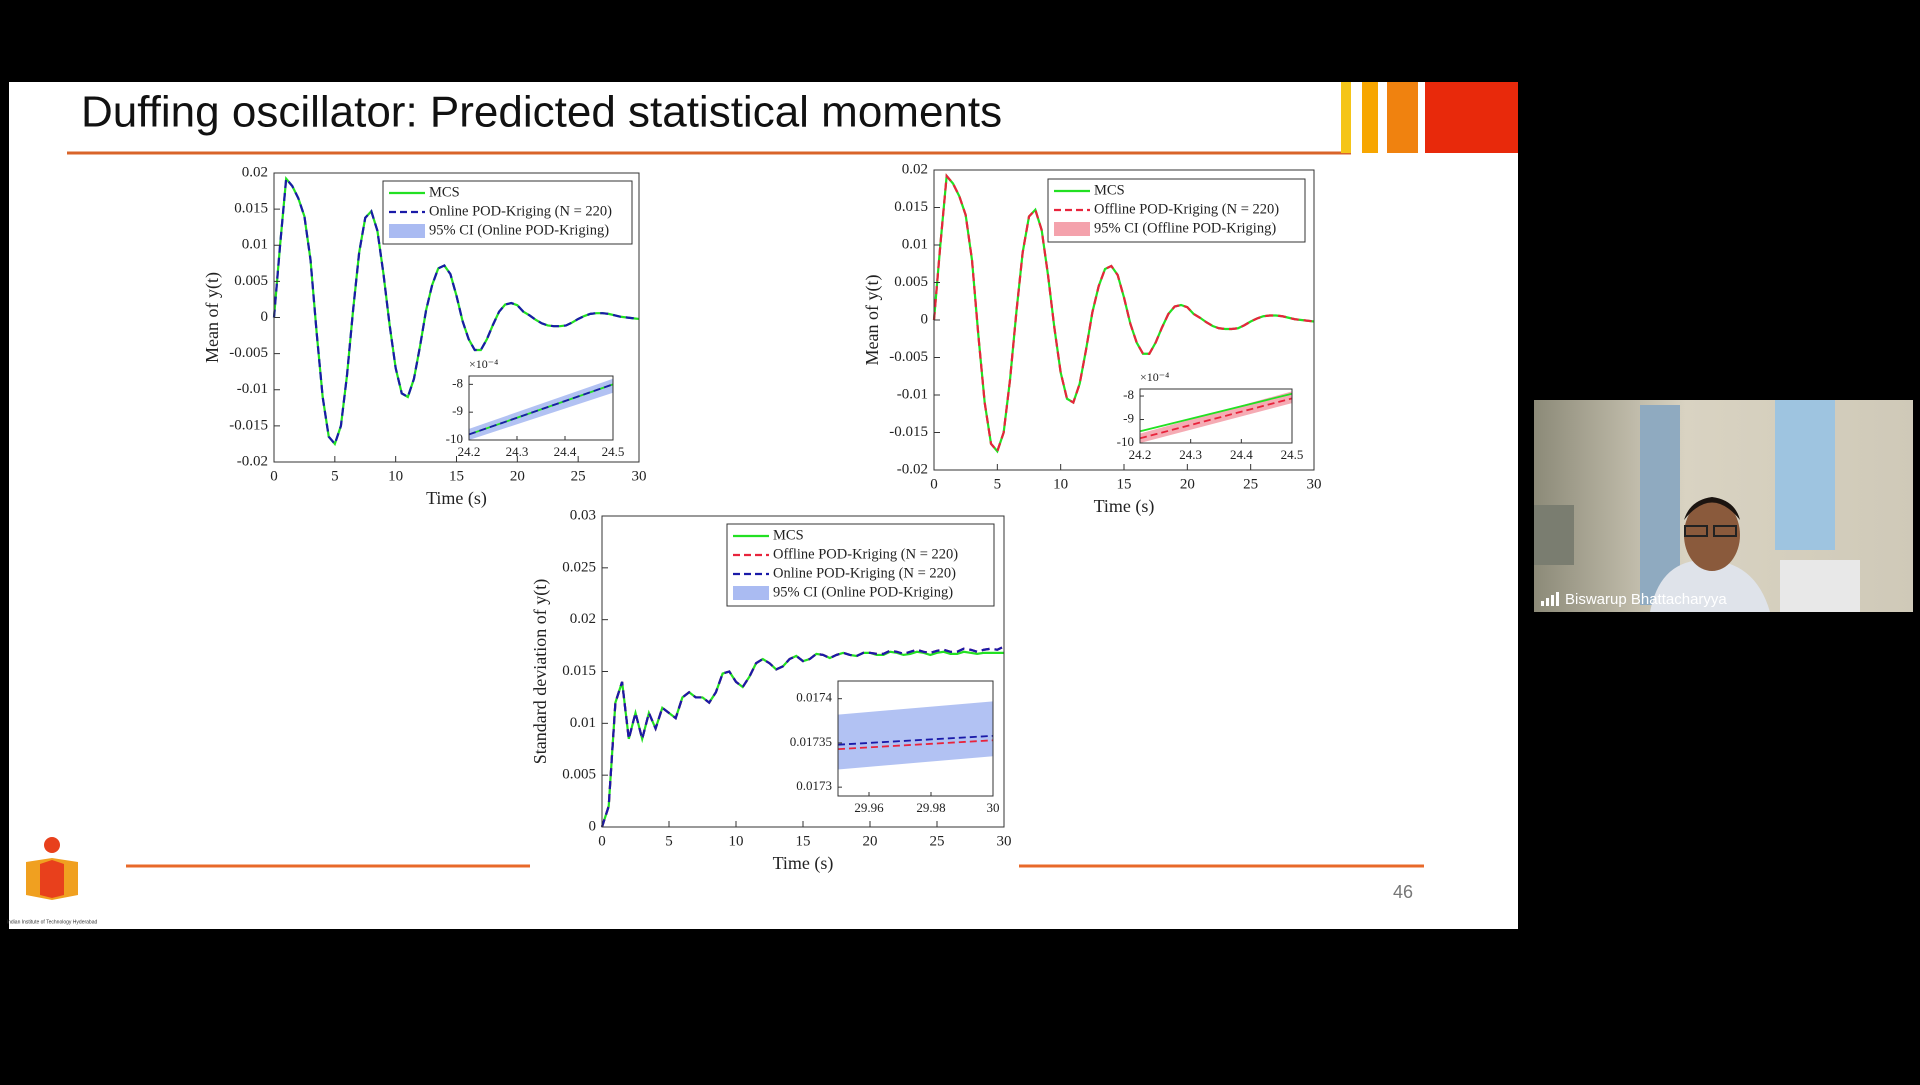 This screenshot has width=1920, height=1085. Describe the element at coordinates (869, 807) in the screenshot. I see `x-tick-label: 29.96` at that location.